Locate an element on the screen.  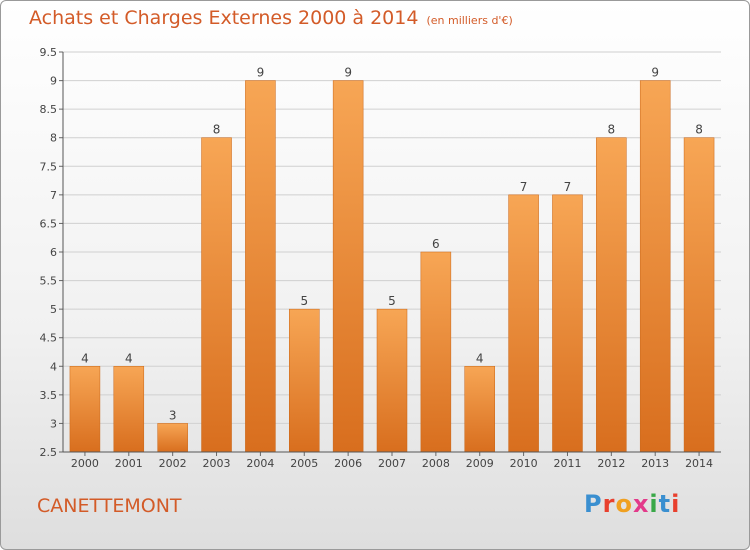
y-tick-label: 5.5 is located at coordinates (49, 281).